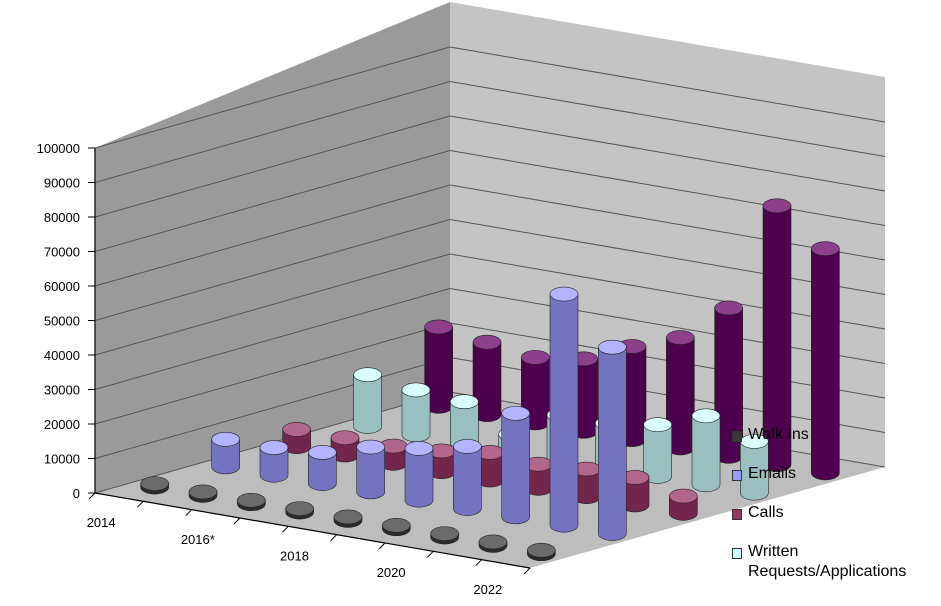  I want to click on legend-label: Written Requests/Applications, so click(827, 561).